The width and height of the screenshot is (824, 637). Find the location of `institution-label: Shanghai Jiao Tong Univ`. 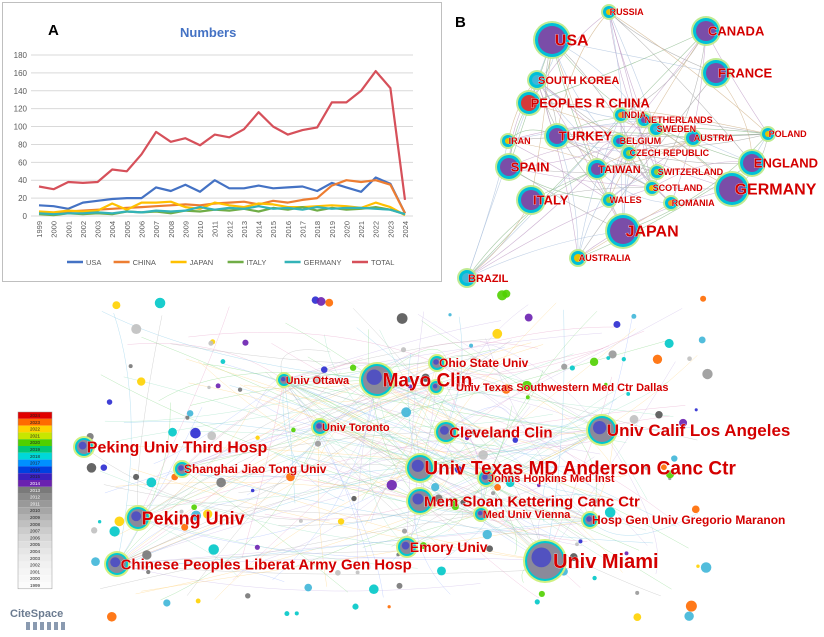

institution-label: Shanghai Jiao Tong Univ is located at coordinates (255, 469).